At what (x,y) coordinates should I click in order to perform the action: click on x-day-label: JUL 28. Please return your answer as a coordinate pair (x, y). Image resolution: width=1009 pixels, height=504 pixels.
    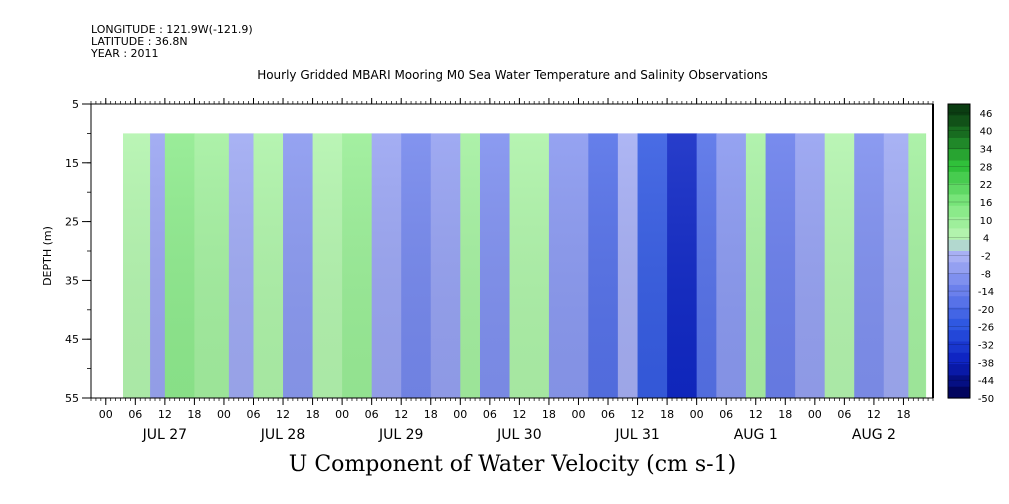
    Looking at the image, I should click on (282, 435).